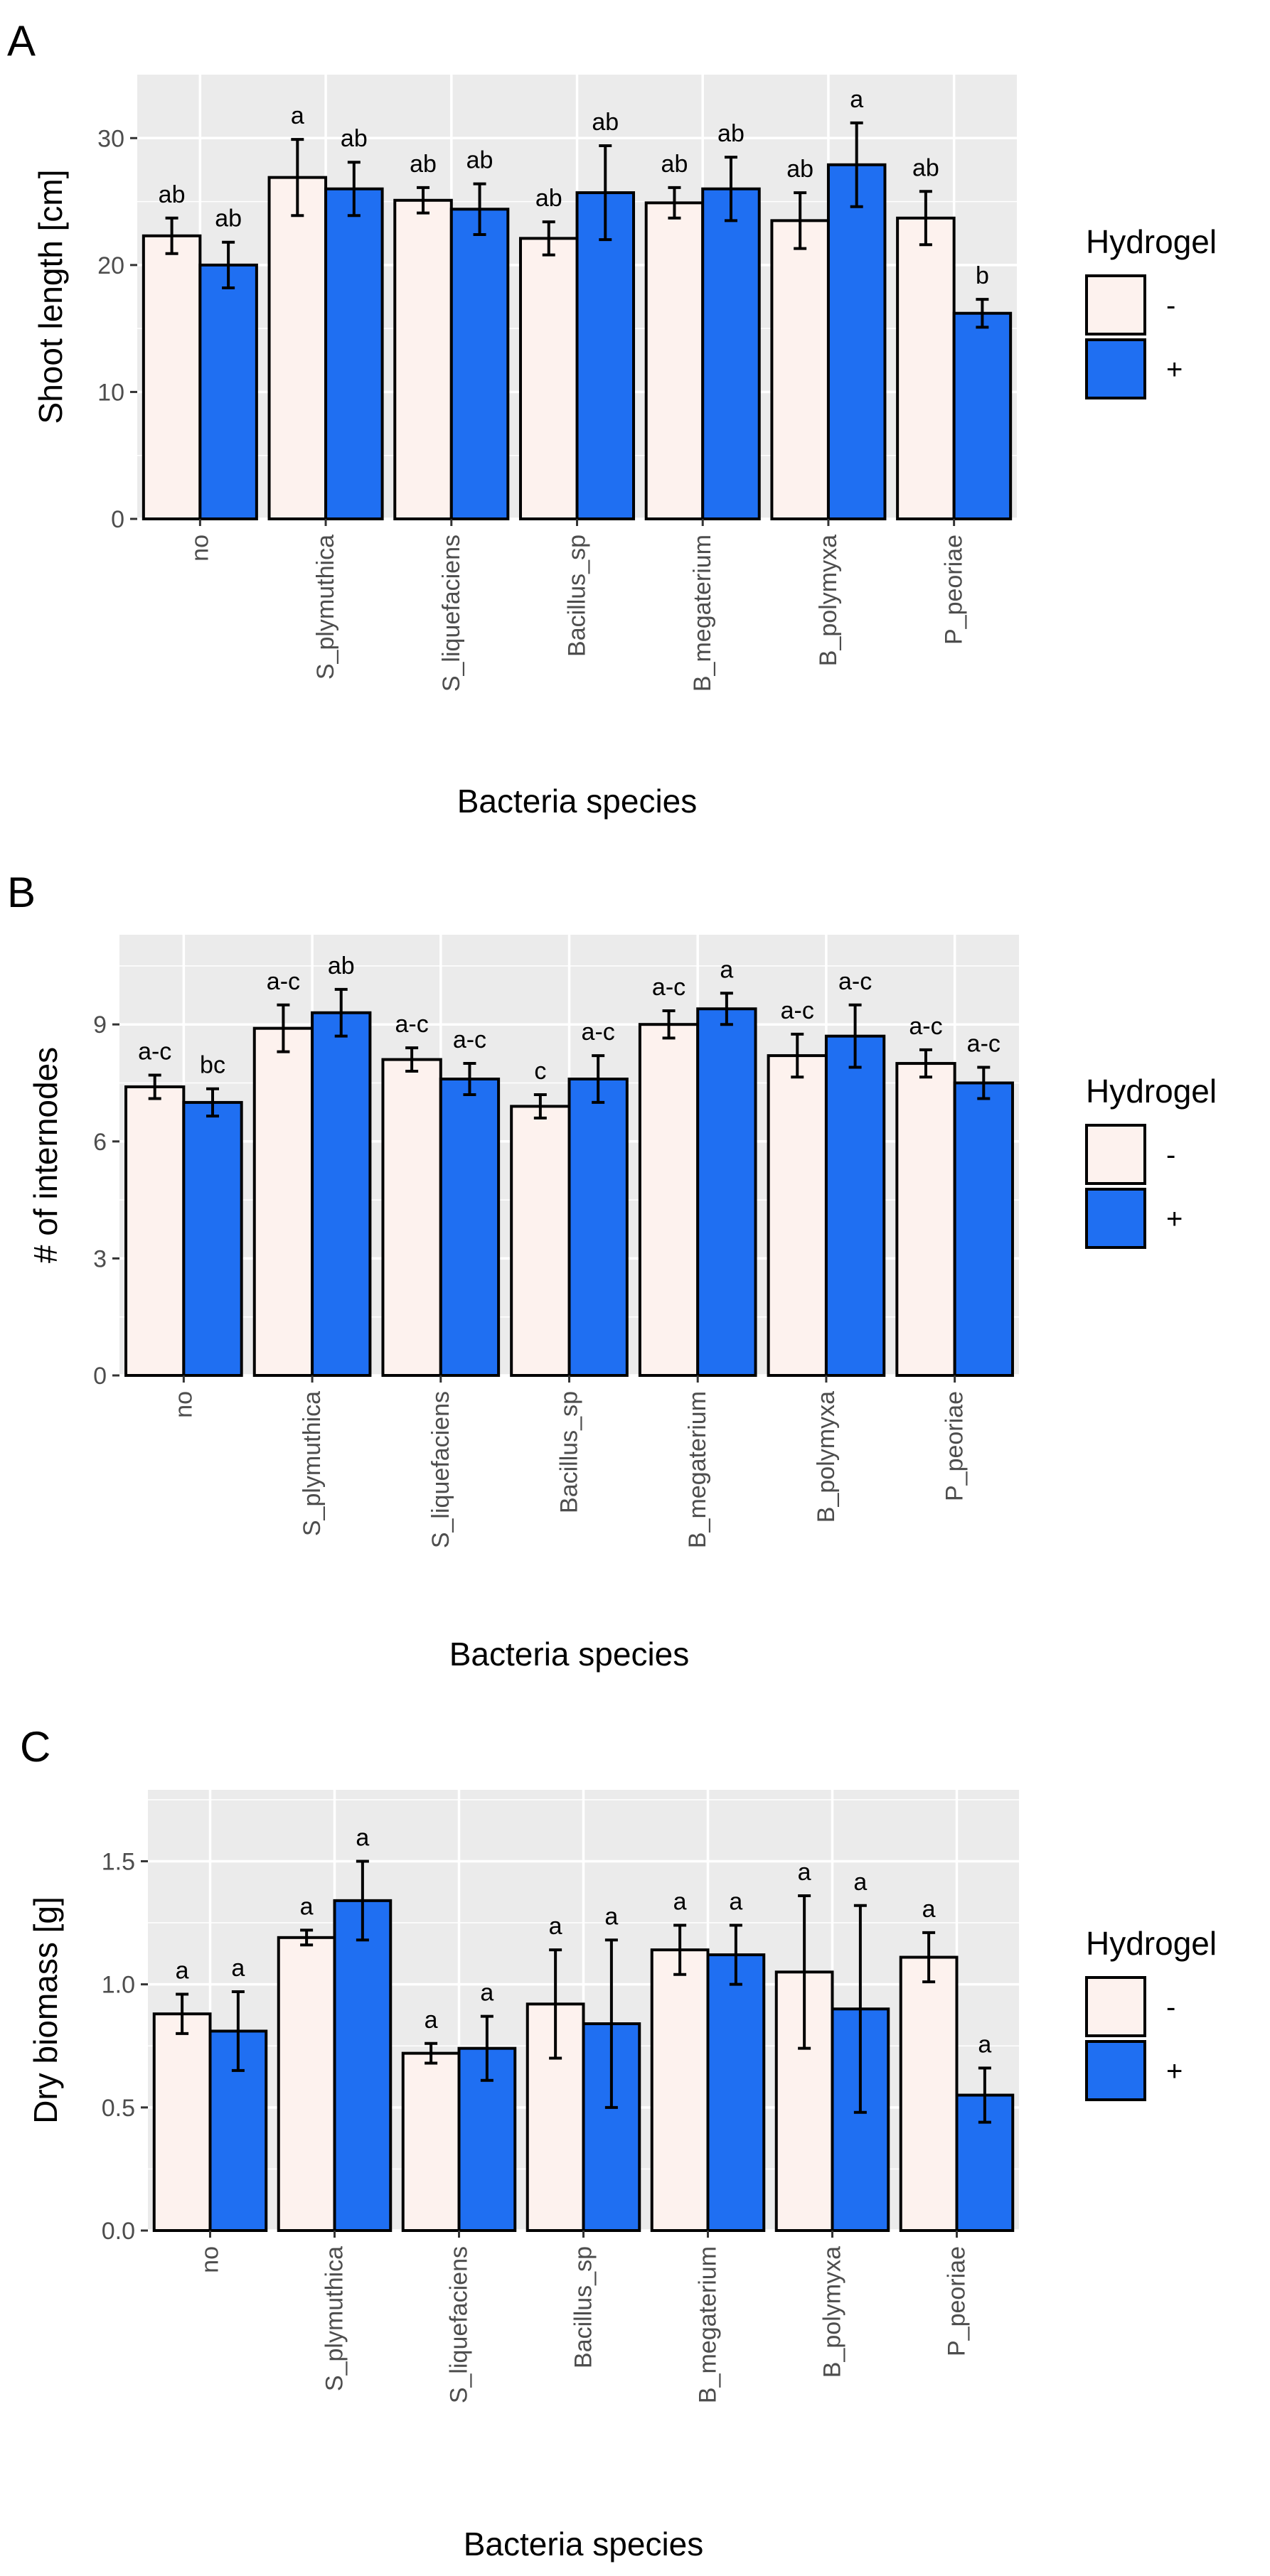  Describe the element at coordinates (833, 2312) in the screenshot. I see `x-tick-label: B_polymyxa` at that location.